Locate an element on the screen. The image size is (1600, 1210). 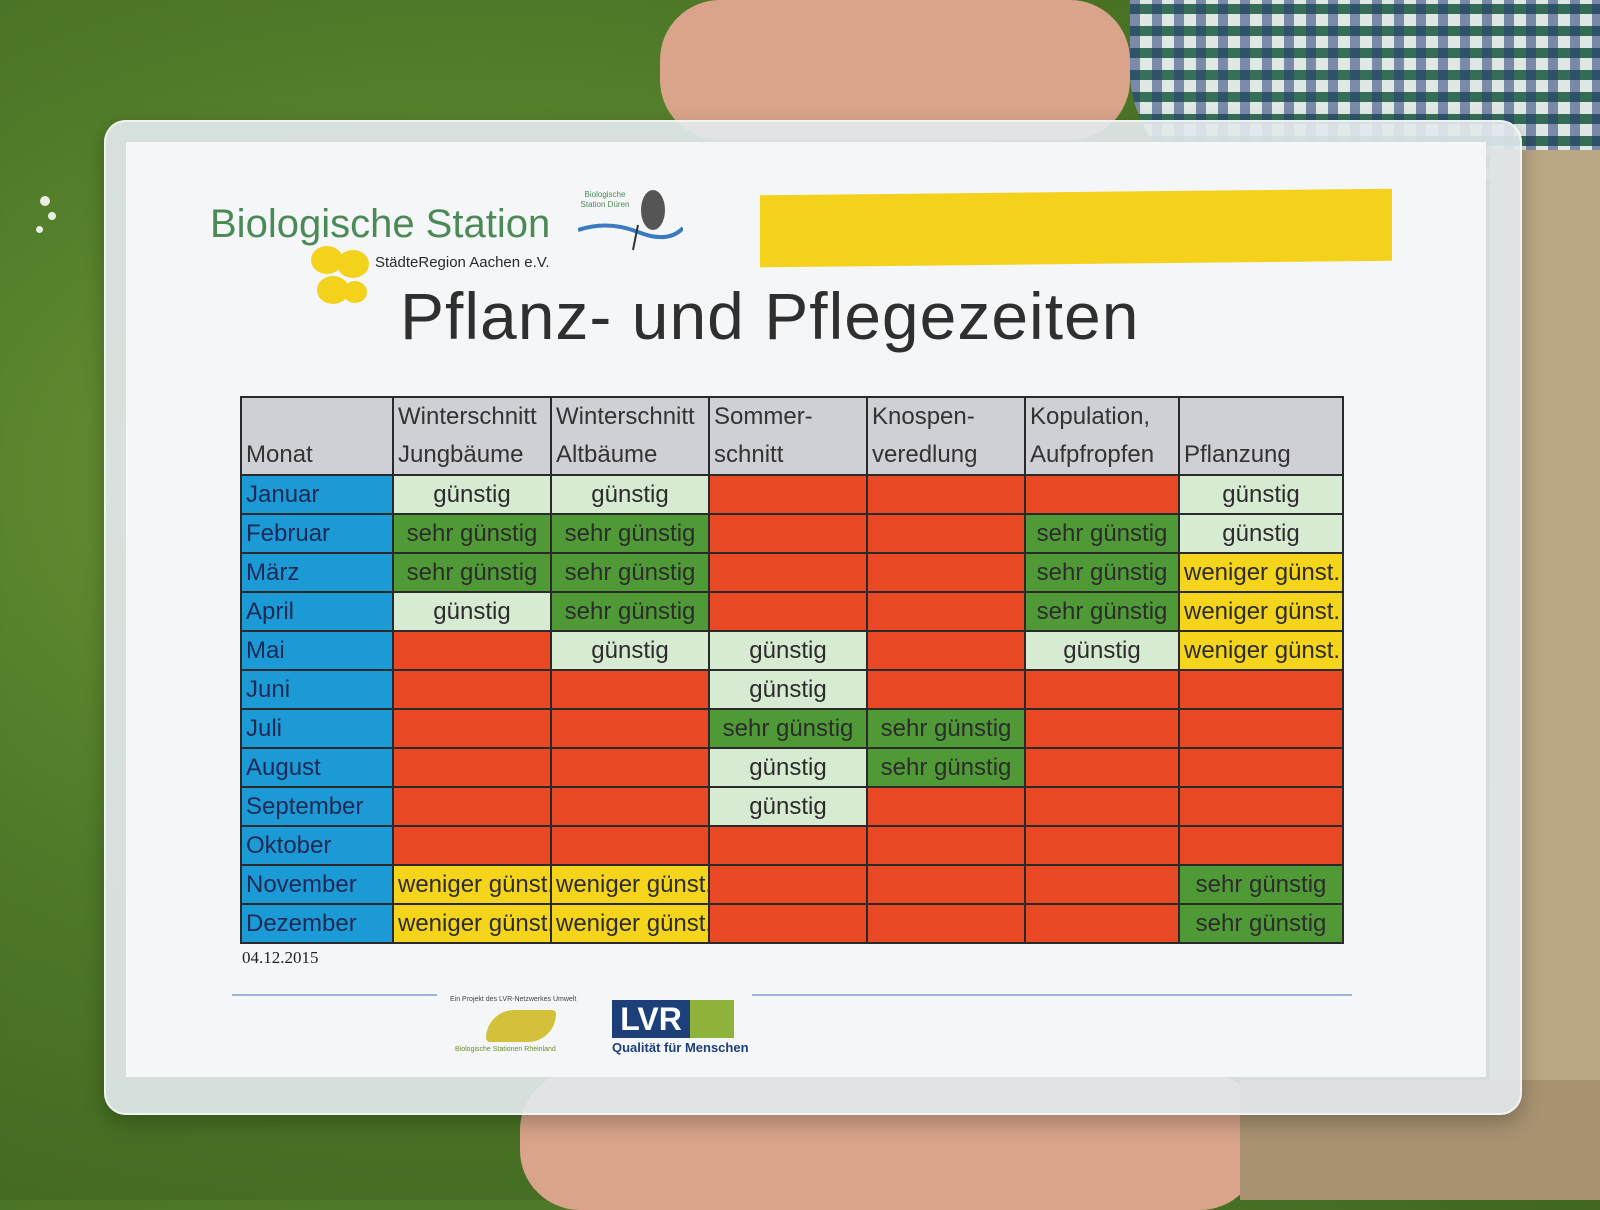
column-header: Kopulation, Aufpfropfen is located at coordinates (1102, 436).